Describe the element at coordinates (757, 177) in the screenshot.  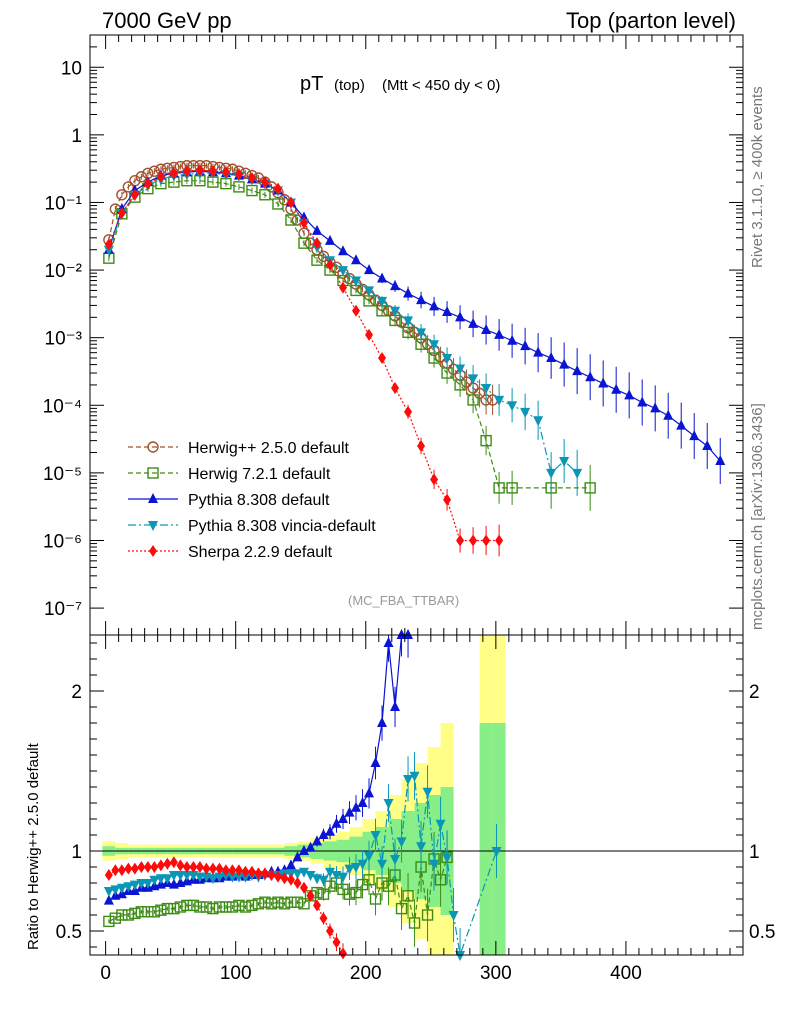
I see `rivet-label: Rivet 3.1.10, ≥ 400k events` at that location.